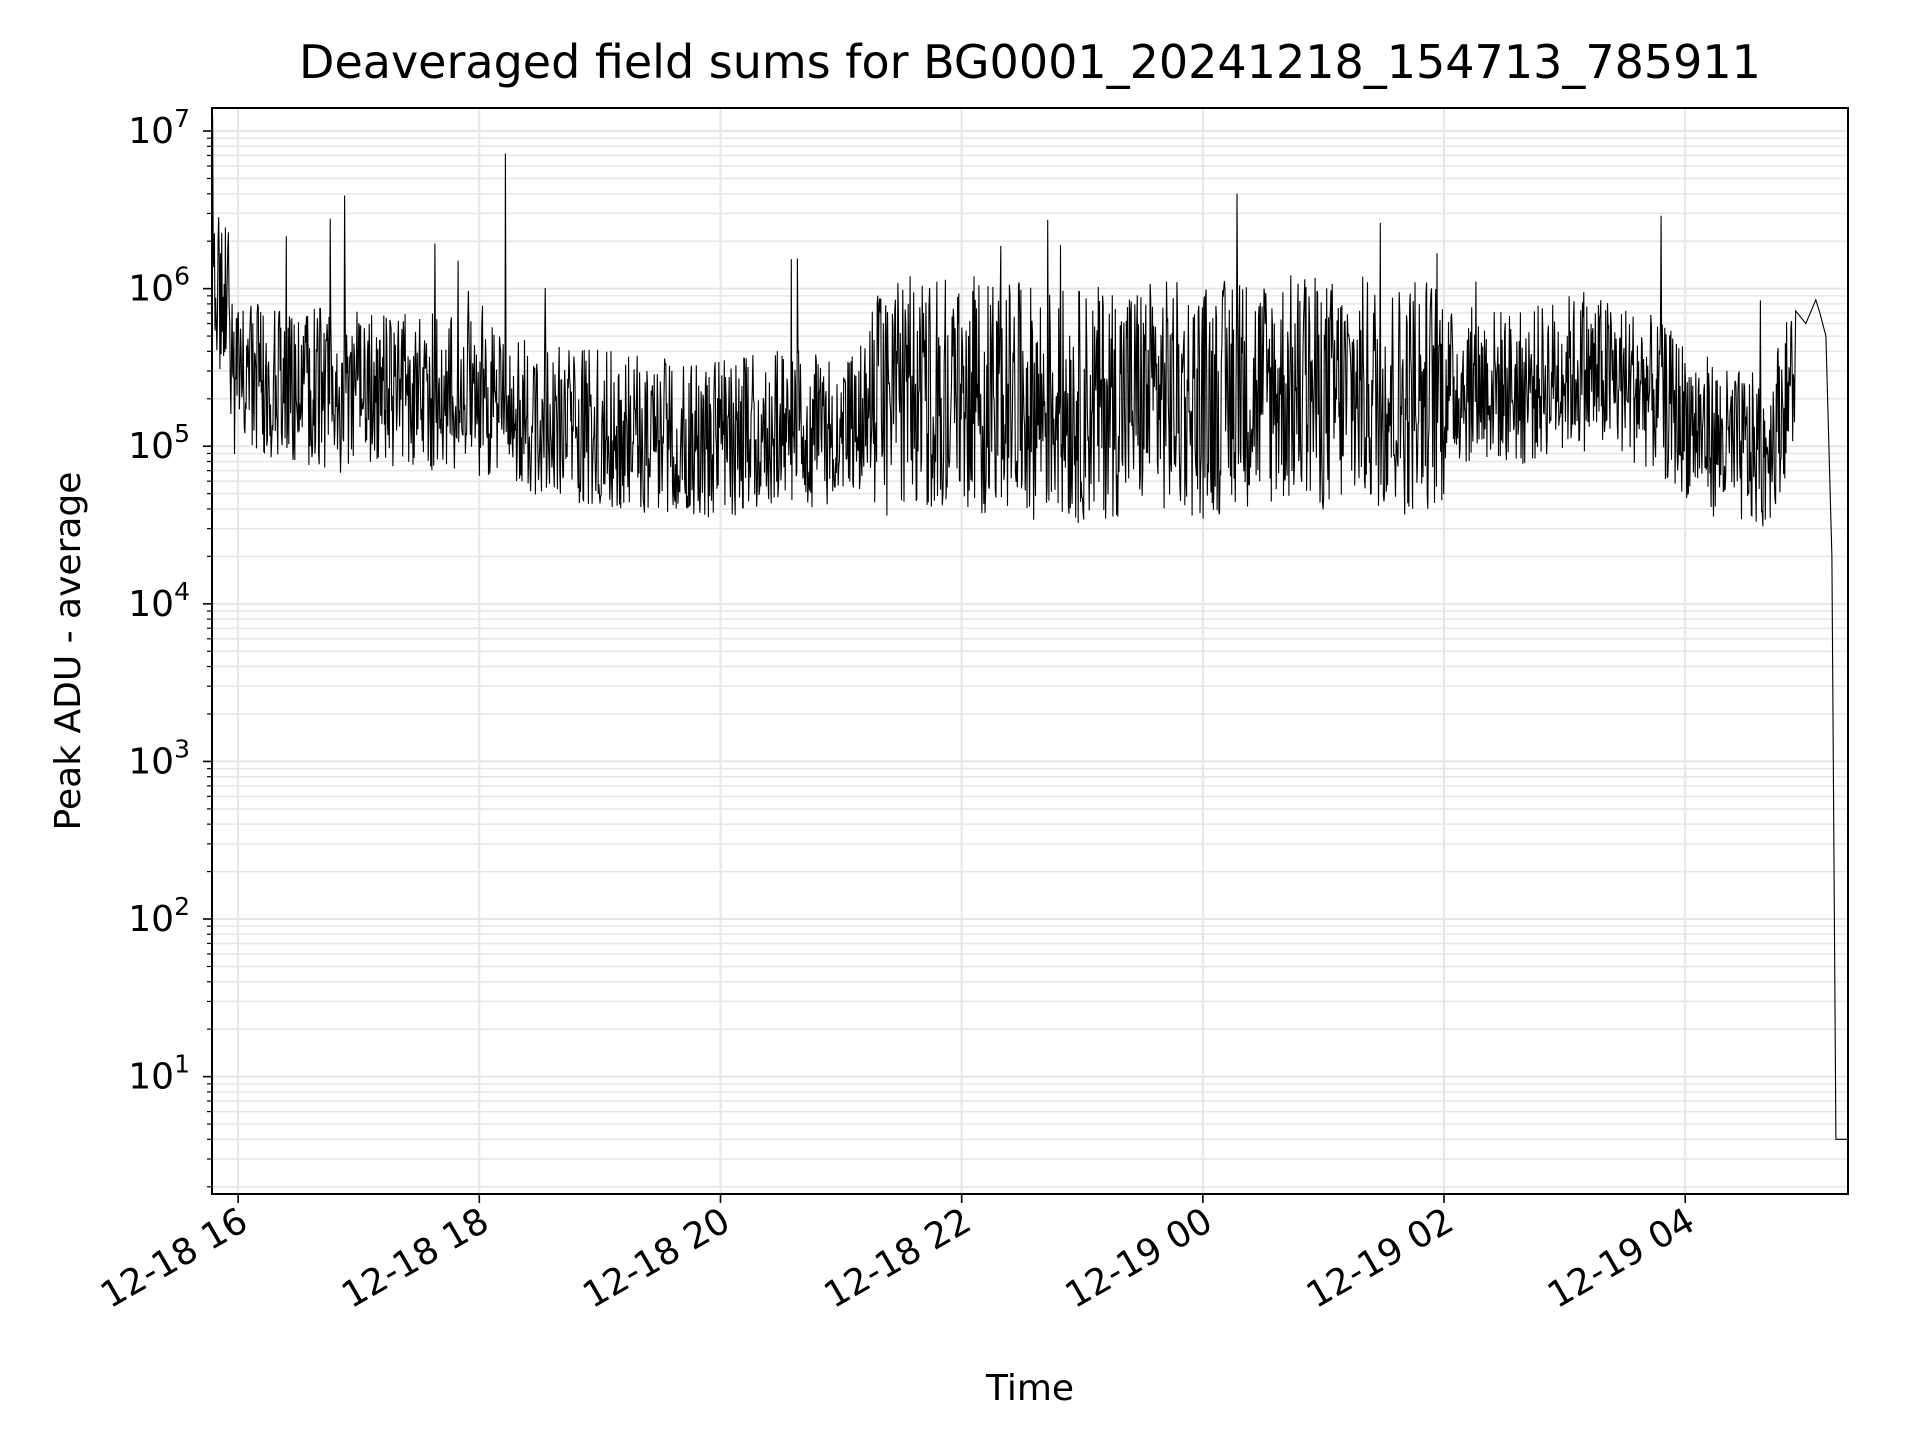 The width and height of the screenshot is (1920, 1440). I want to click on y-tick-label: 10⁴, so click(159, 601).